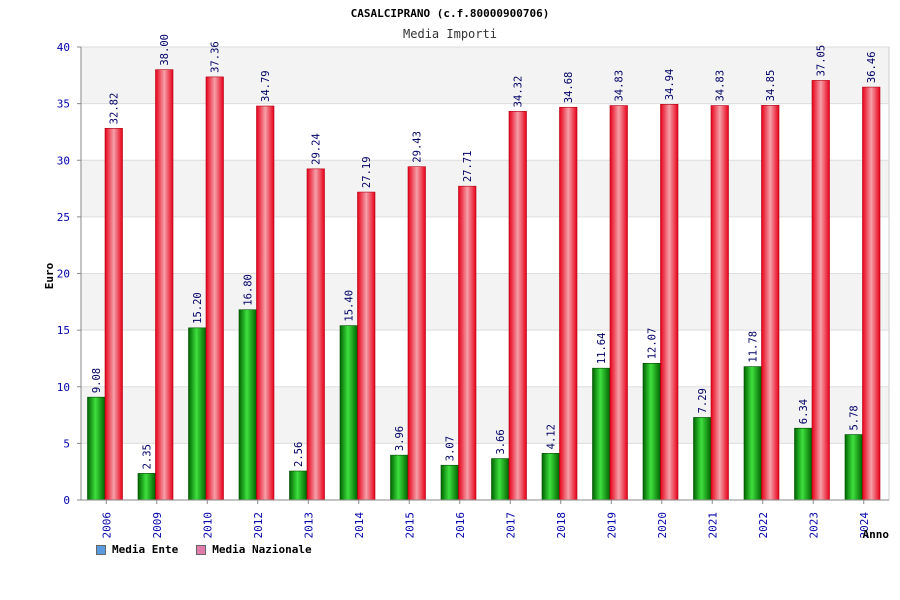 Image resolution: width=900 pixels, height=600 pixels. I want to click on value-label-media-nazionale: 27.19, so click(367, 172).